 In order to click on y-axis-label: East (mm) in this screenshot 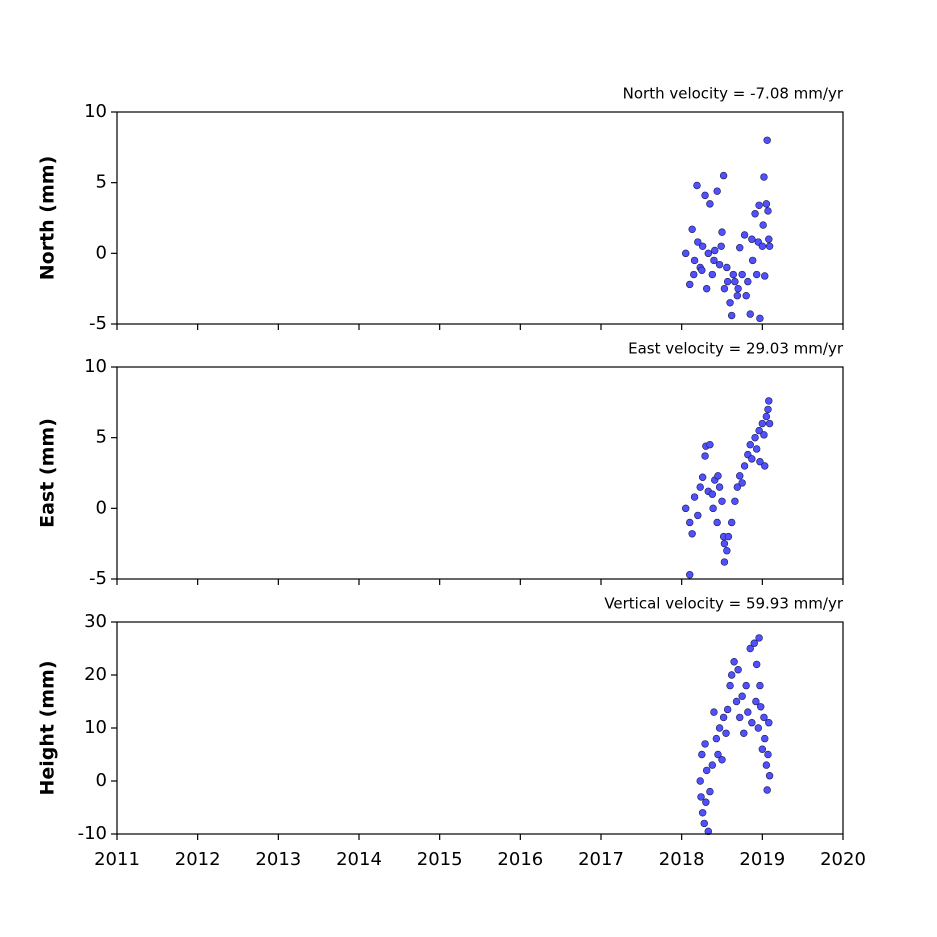, I will do `click(48, 473)`.